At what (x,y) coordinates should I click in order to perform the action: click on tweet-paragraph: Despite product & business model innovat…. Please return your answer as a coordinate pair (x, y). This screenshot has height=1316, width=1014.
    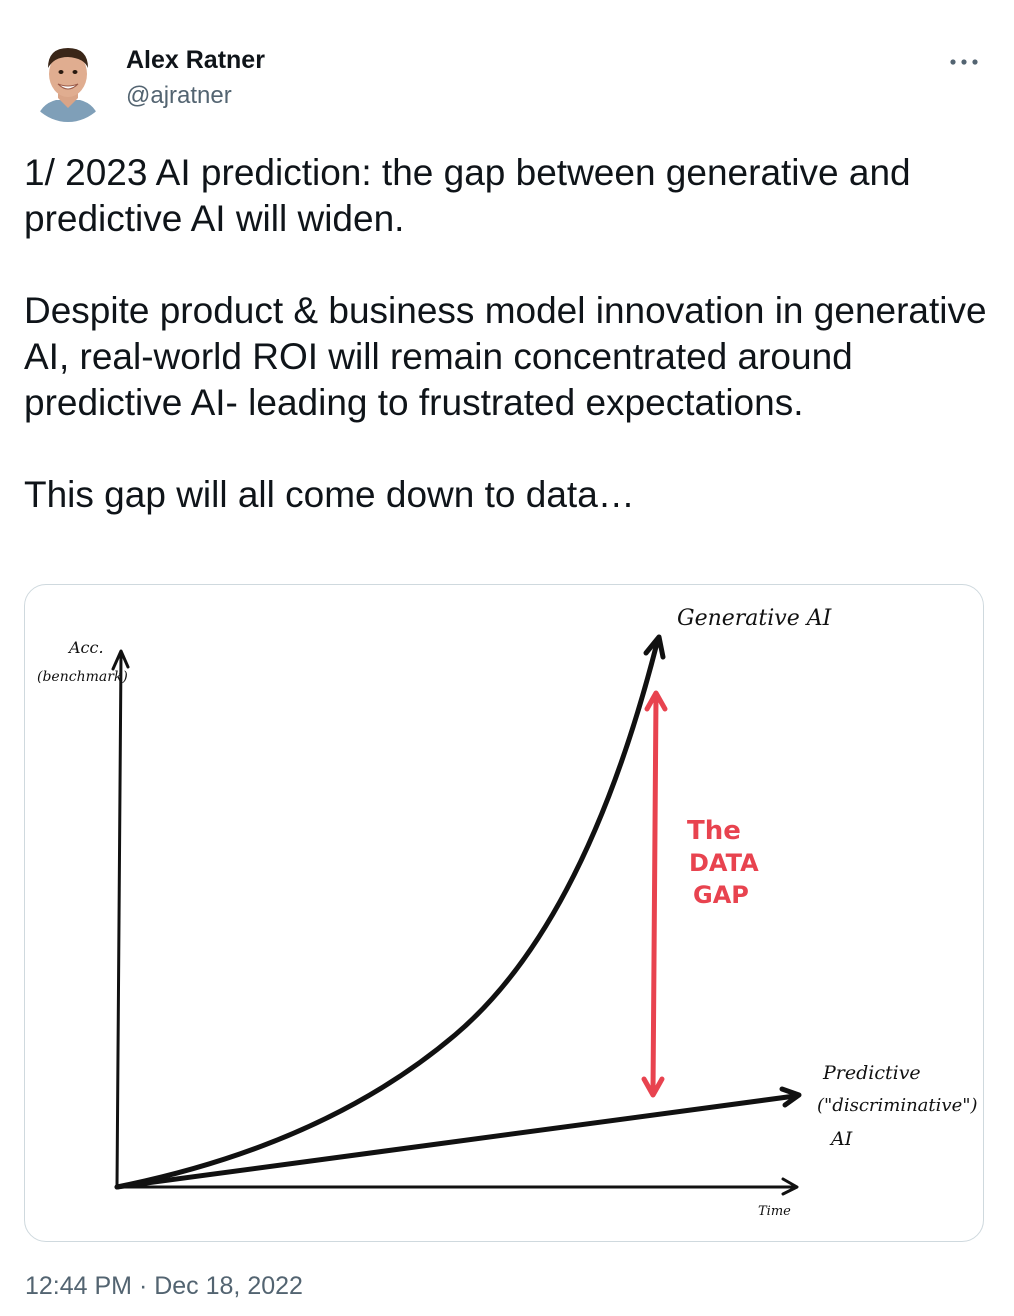
    Looking at the image, I should click on (505, 356).